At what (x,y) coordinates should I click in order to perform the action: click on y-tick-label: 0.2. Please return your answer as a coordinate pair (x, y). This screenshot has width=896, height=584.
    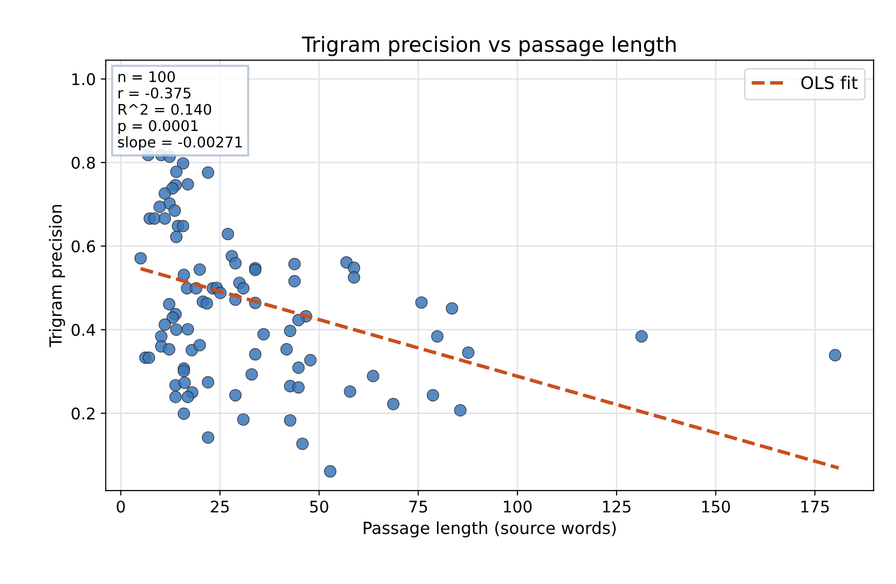
    Looking at the image, I should click on (83, 413).